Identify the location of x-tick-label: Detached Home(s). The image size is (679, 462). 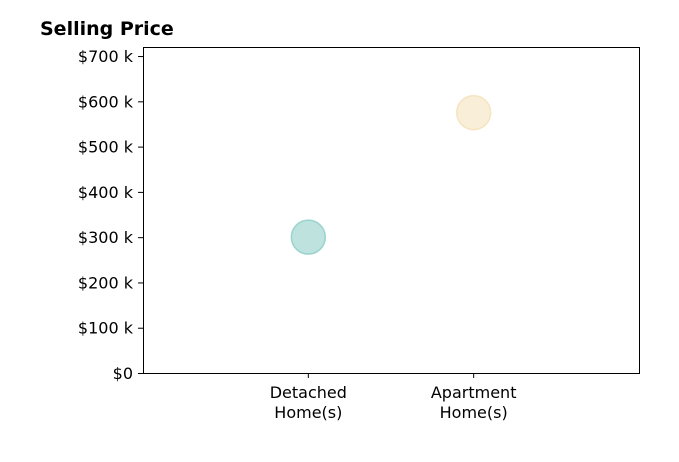
(308, 402).